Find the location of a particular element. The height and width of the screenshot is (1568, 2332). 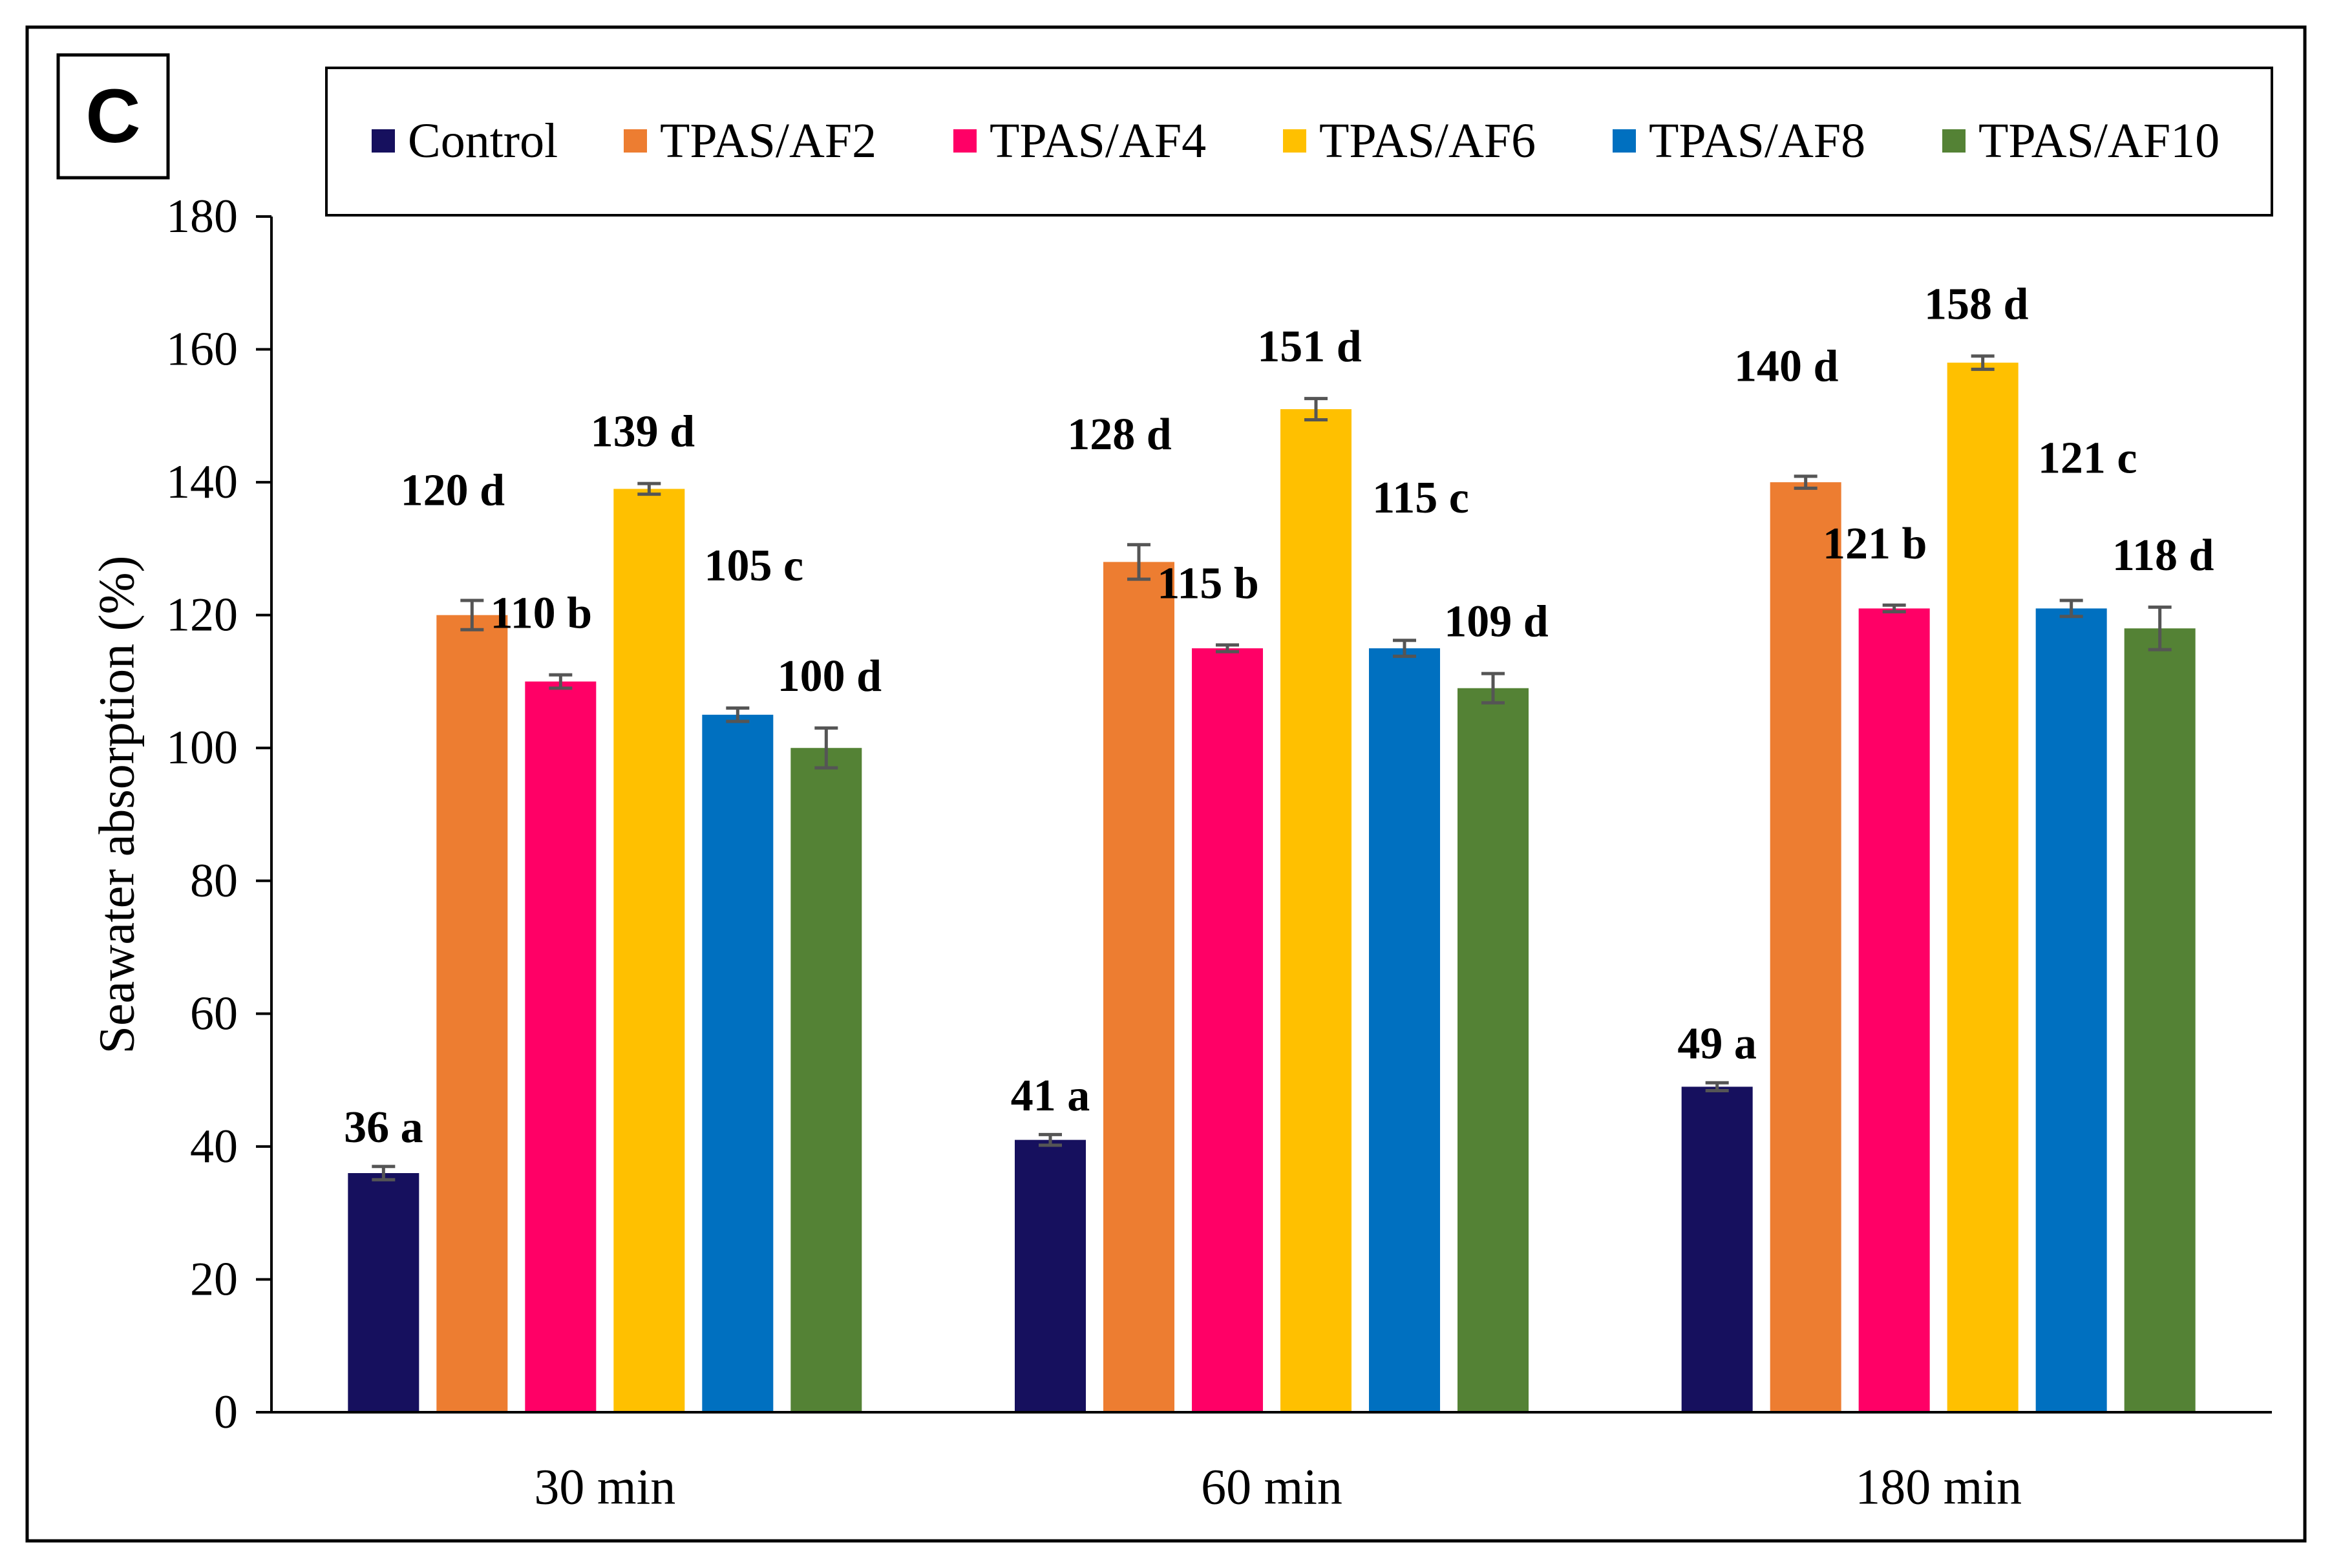

x-tick-label: 60 min is located at coordinates (1271, 1487).